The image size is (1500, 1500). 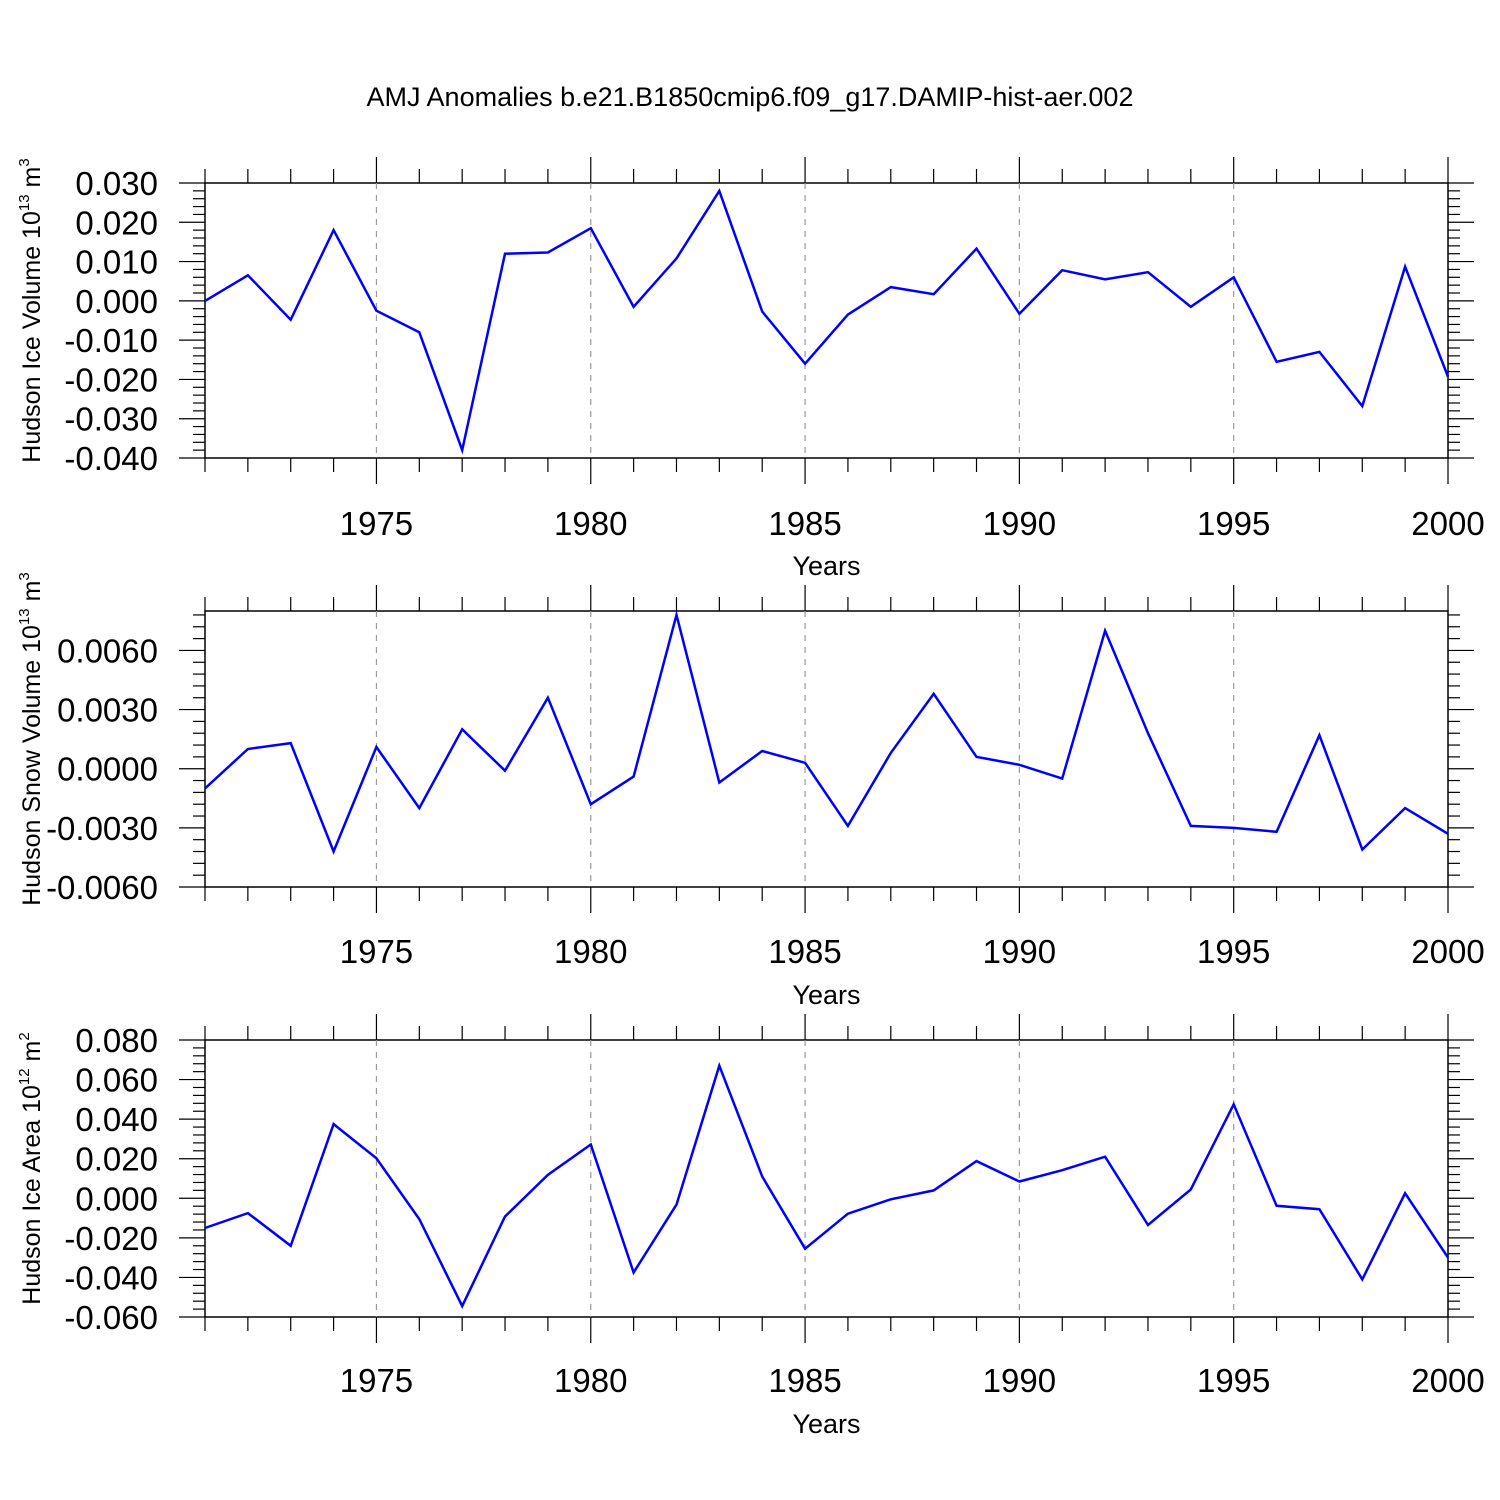 What do you see at coordinates (31, 739) in the screenshot?
I see `y-axis-title: Hudson Snow Volume 1013 m3` at bounding box center [31, 739].